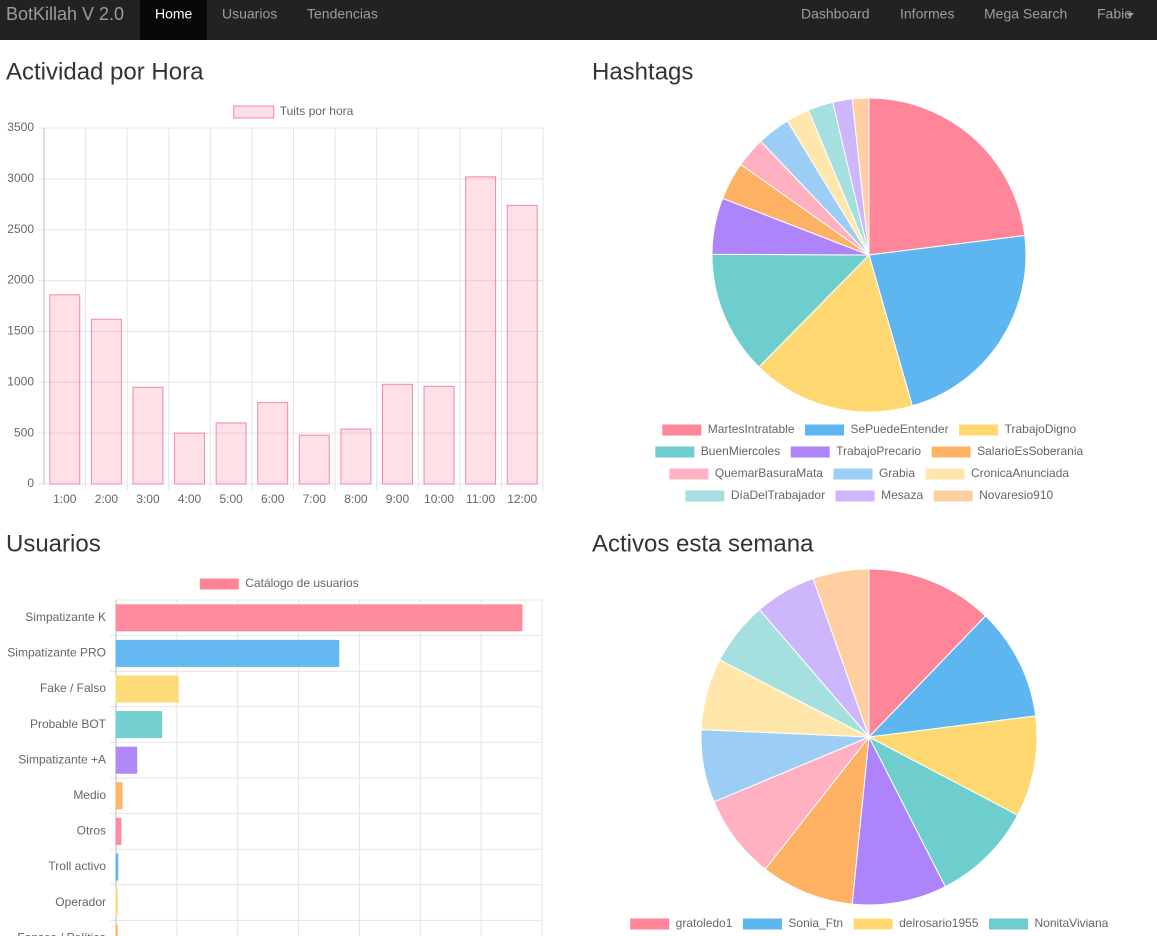 This screenshot has width=1157, height=936. I want to click on legend-label: gratoledo1, so click(704, 923).